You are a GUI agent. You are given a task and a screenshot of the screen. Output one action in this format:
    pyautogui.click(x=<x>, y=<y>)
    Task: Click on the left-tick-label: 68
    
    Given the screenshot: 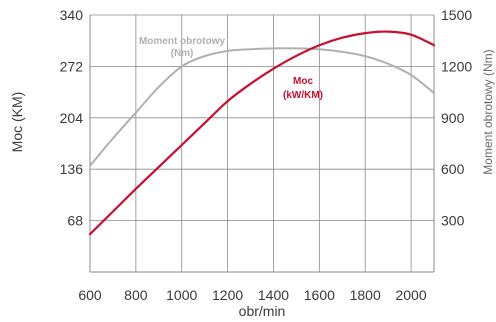 What is the action you would take?
    pyautogui.click(x=75, y=221)
    